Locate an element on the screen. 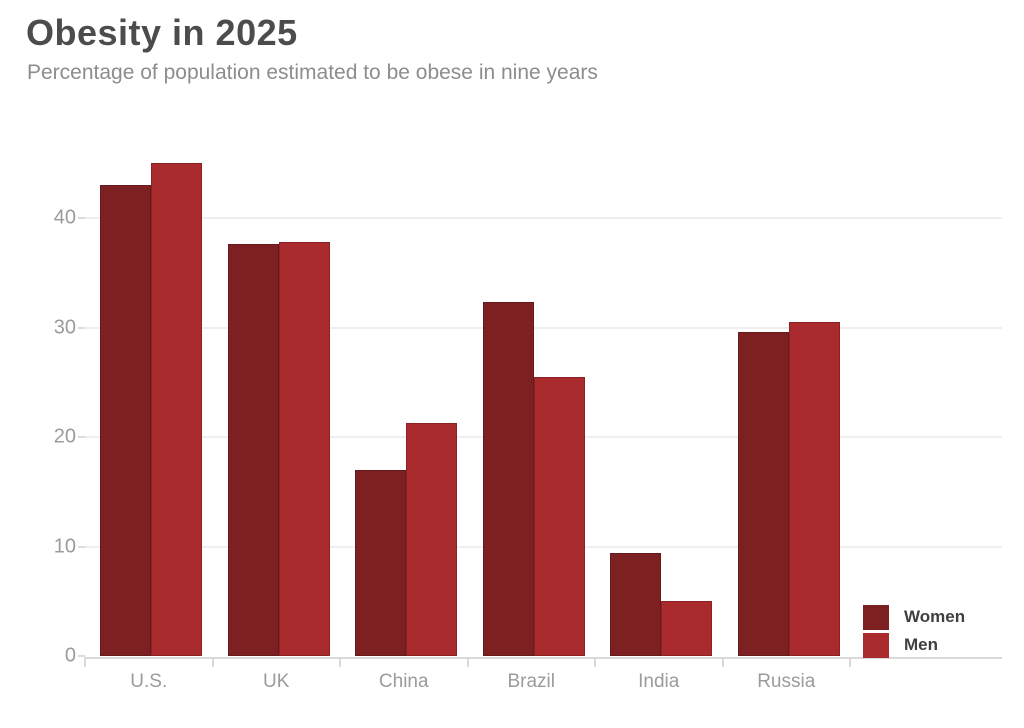 The height and width of the screenshot is (728, 1024). legend-label-women: Women is located at coordinates (935, 616).